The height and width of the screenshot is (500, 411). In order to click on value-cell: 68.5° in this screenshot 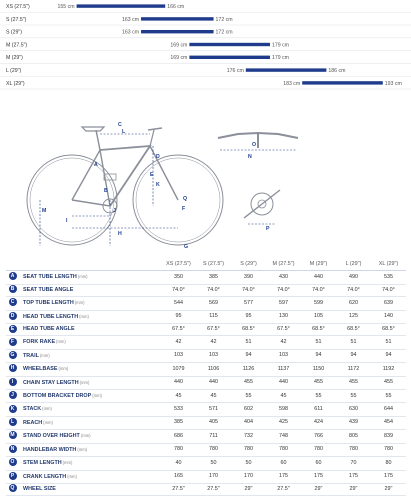, I will do `click(353, 329)`.